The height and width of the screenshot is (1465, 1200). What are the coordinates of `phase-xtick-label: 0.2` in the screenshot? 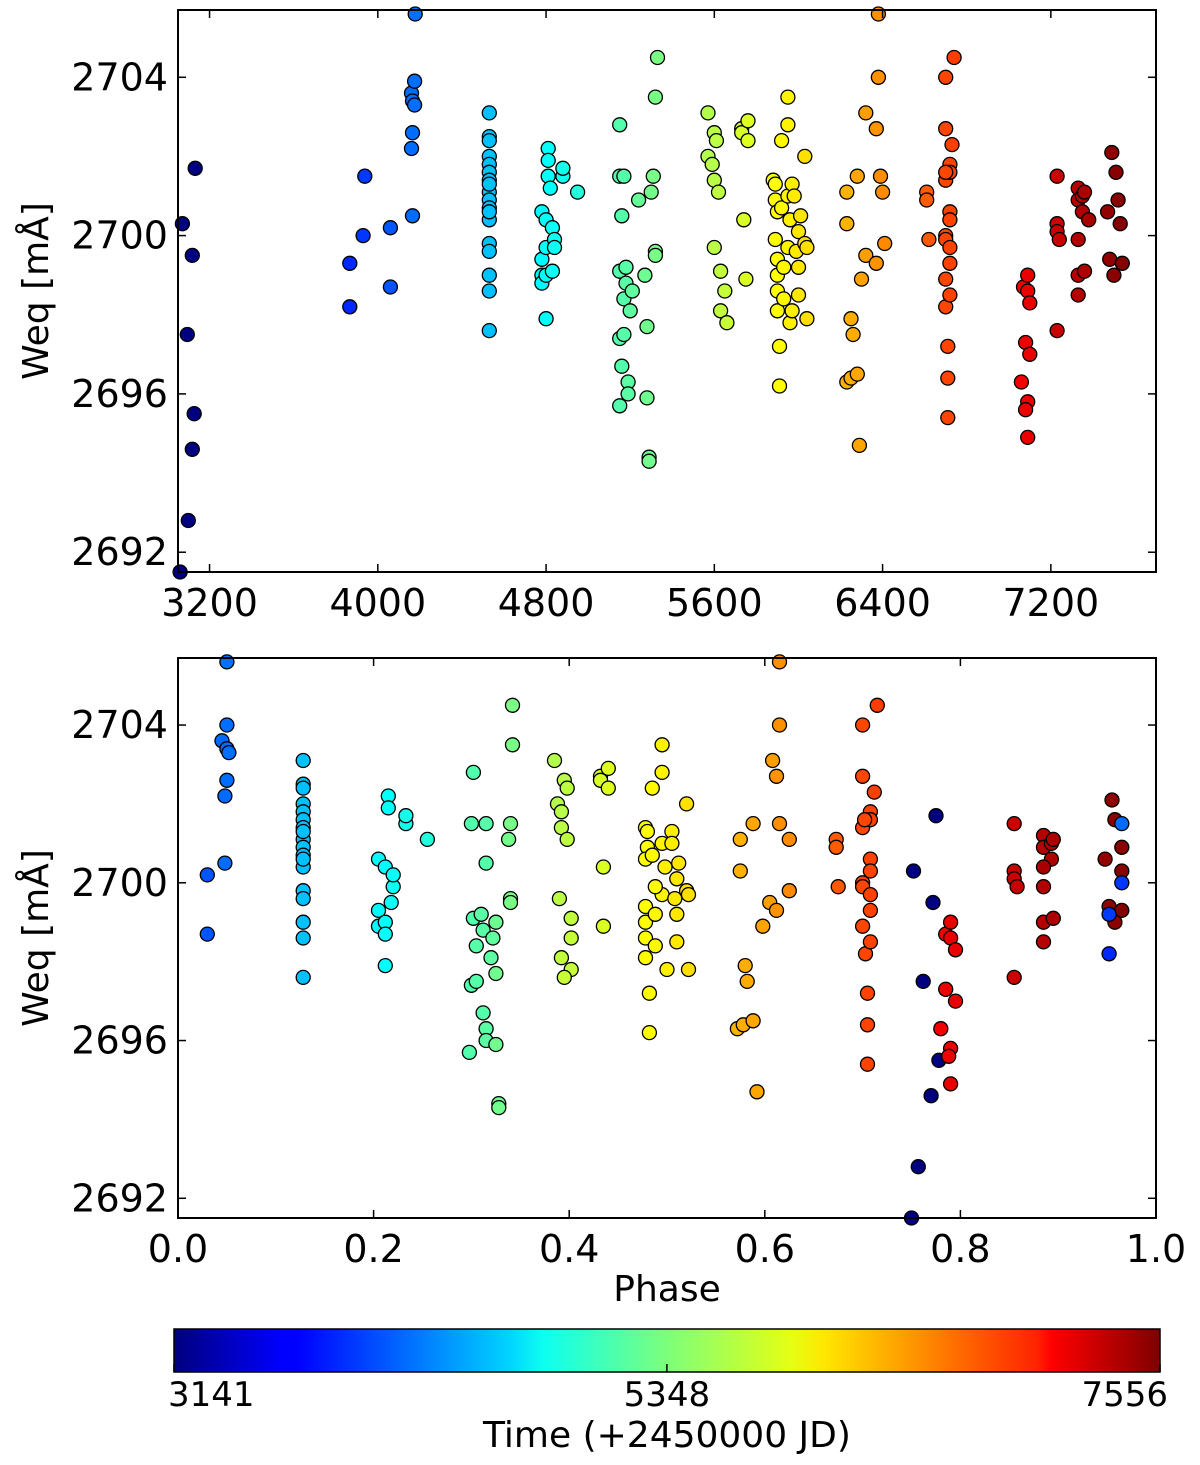 It's located at (373, 1249).